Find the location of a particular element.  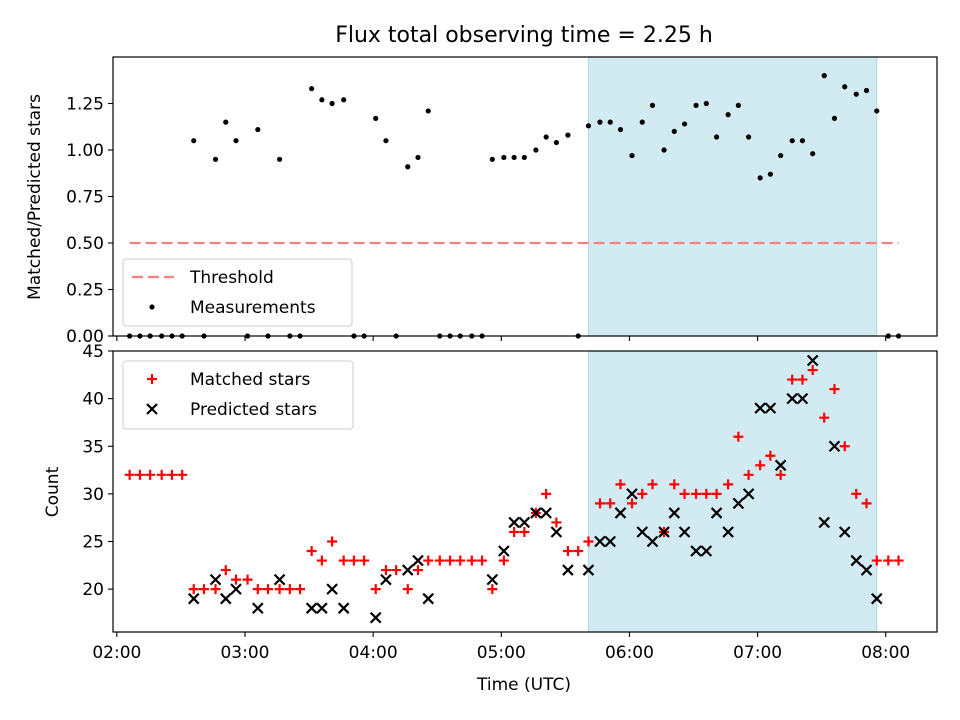

legend-matched-label: Matched stars is located at coordinates (250, 380).